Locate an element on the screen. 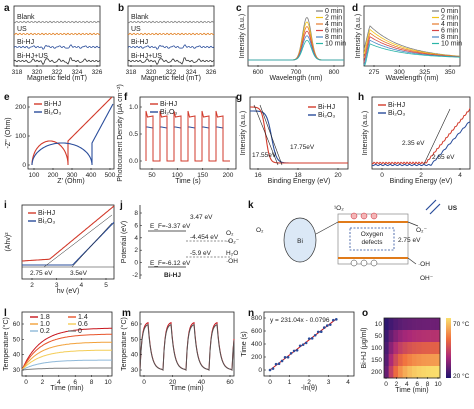  epr-a-trace-Bi-HJ+US is located at coordinates (57, 61).